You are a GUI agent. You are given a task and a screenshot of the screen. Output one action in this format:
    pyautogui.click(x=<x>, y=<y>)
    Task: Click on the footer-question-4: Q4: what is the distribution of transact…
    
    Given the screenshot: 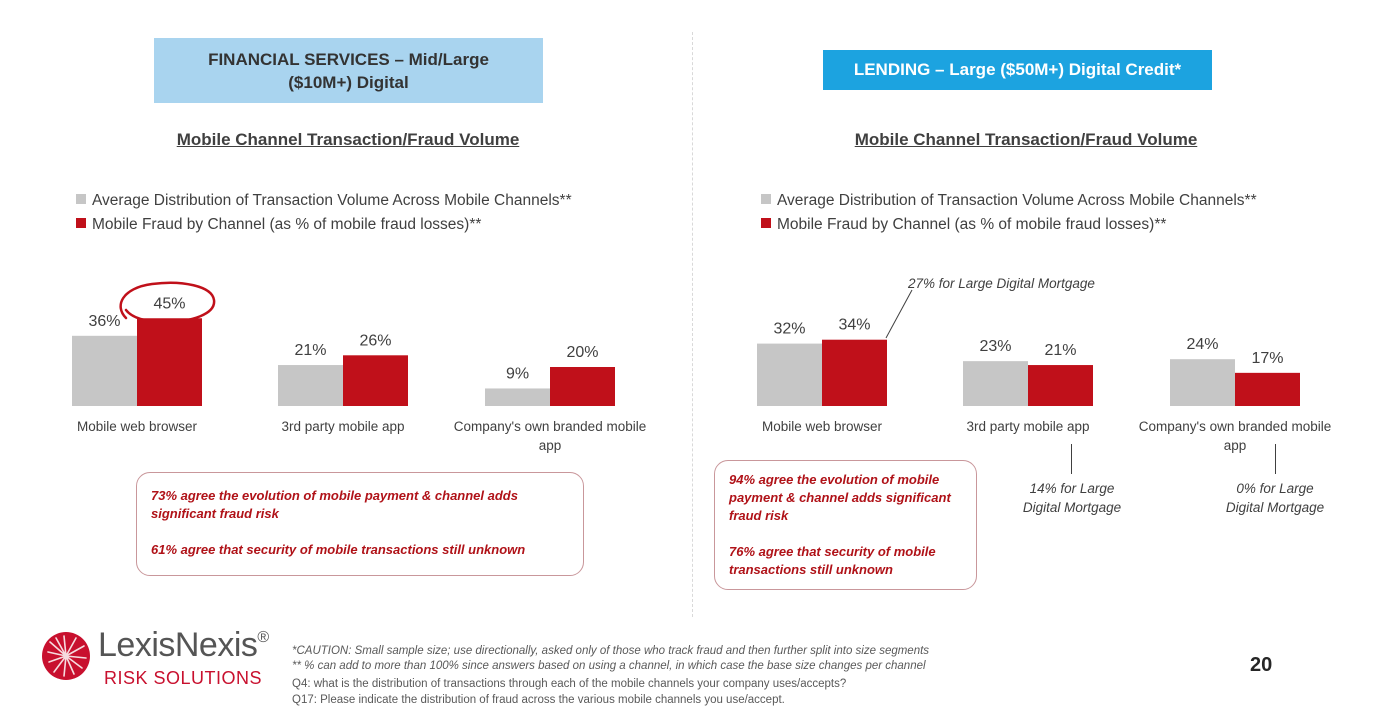 What is the action you would take?
    pyautogui.click(x=569, y=684)
    